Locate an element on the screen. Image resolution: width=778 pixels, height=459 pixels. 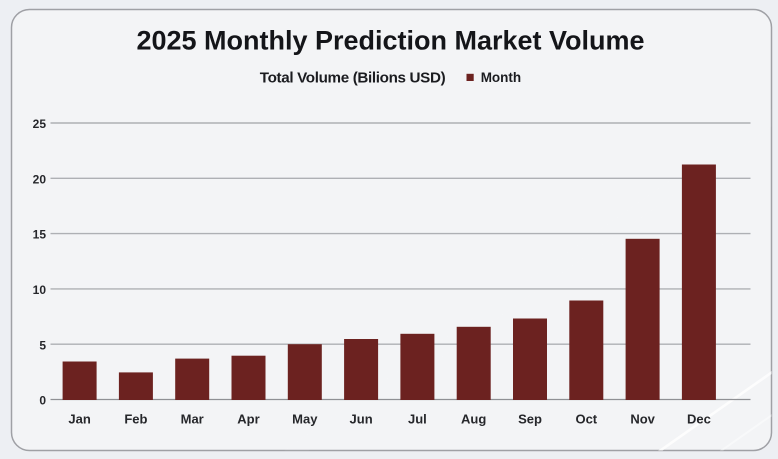
svg-text: 5 is located at coordinates (42, 345).